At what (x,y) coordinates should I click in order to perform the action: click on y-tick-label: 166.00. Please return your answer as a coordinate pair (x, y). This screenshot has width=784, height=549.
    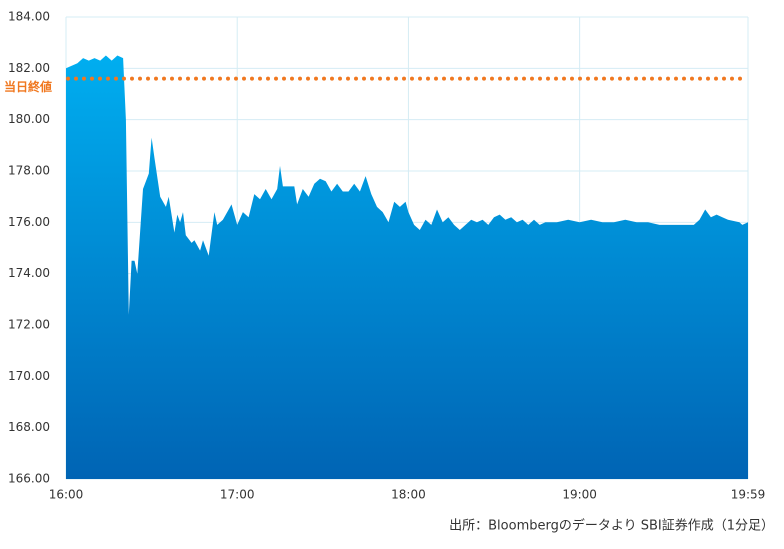
    Looking at the image, I should click on (29, 479).